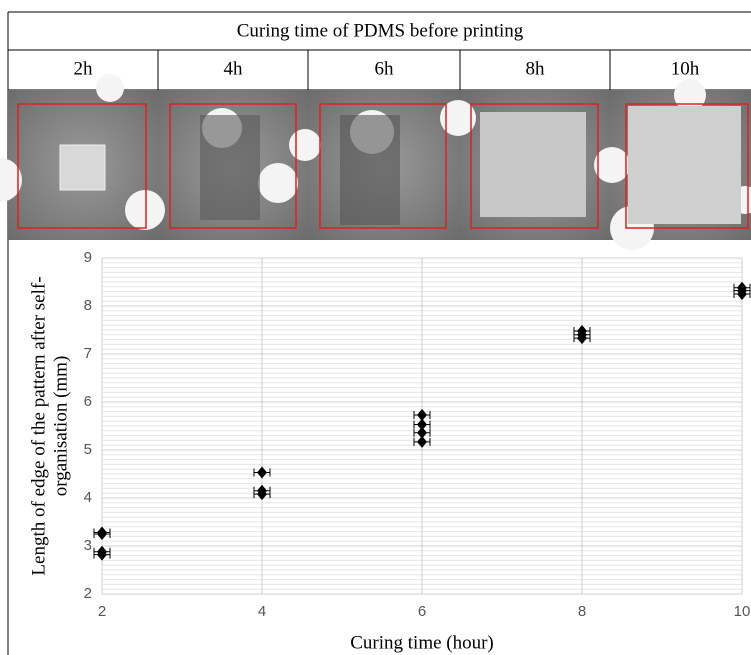 This screenshot has width=751, height=655. Describe the element at coordinates (685, 68) in the screenshot. I see `column-header: 10h` at that location.